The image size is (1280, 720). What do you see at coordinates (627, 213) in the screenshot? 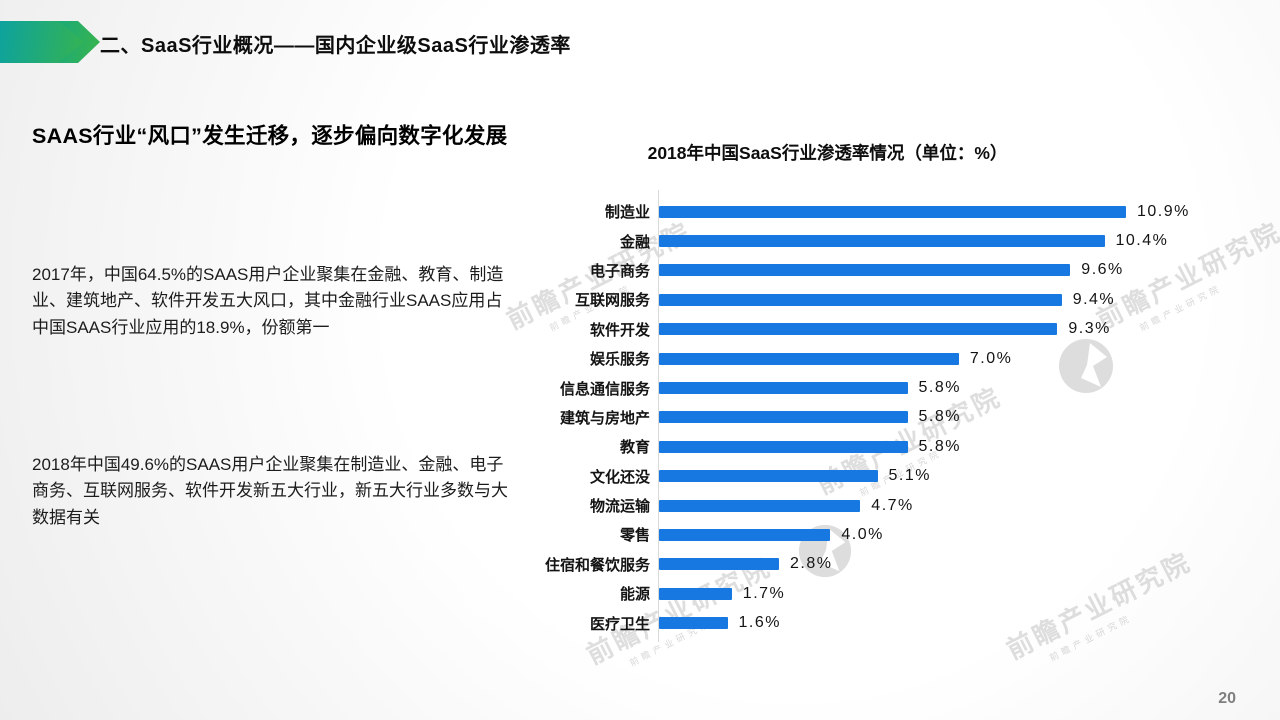
I see `category-label: 制造业` at bounding box center [627, 213].